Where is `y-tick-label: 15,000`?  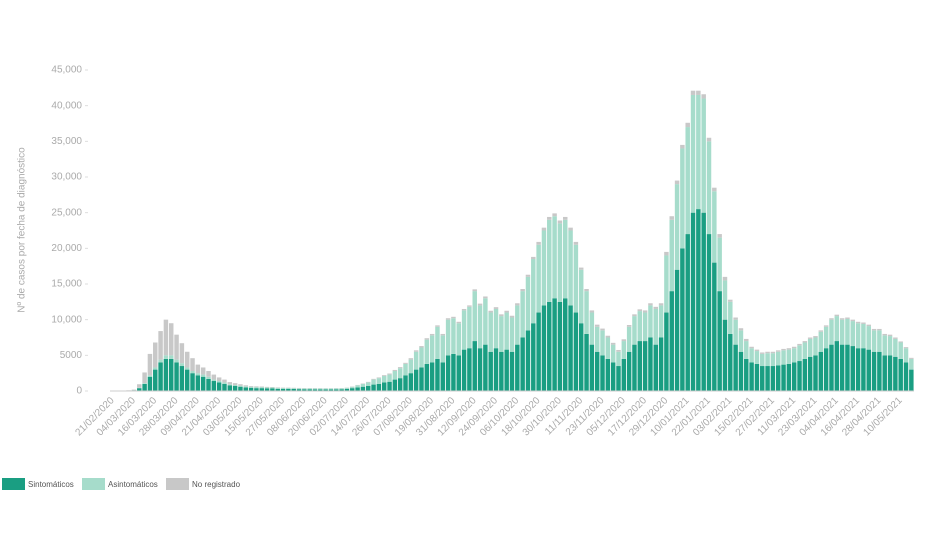
y-tick-label: 15,000 is located at coordinates (66, 284).